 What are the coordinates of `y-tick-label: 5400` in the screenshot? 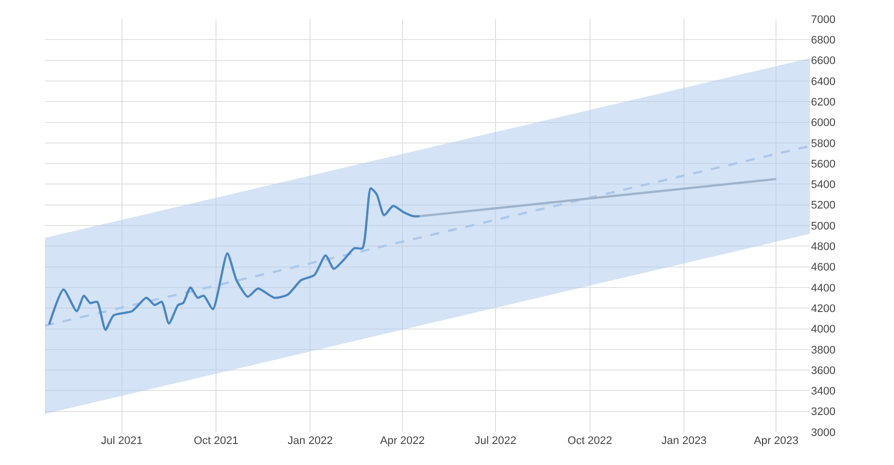 It's located at (823, 185).